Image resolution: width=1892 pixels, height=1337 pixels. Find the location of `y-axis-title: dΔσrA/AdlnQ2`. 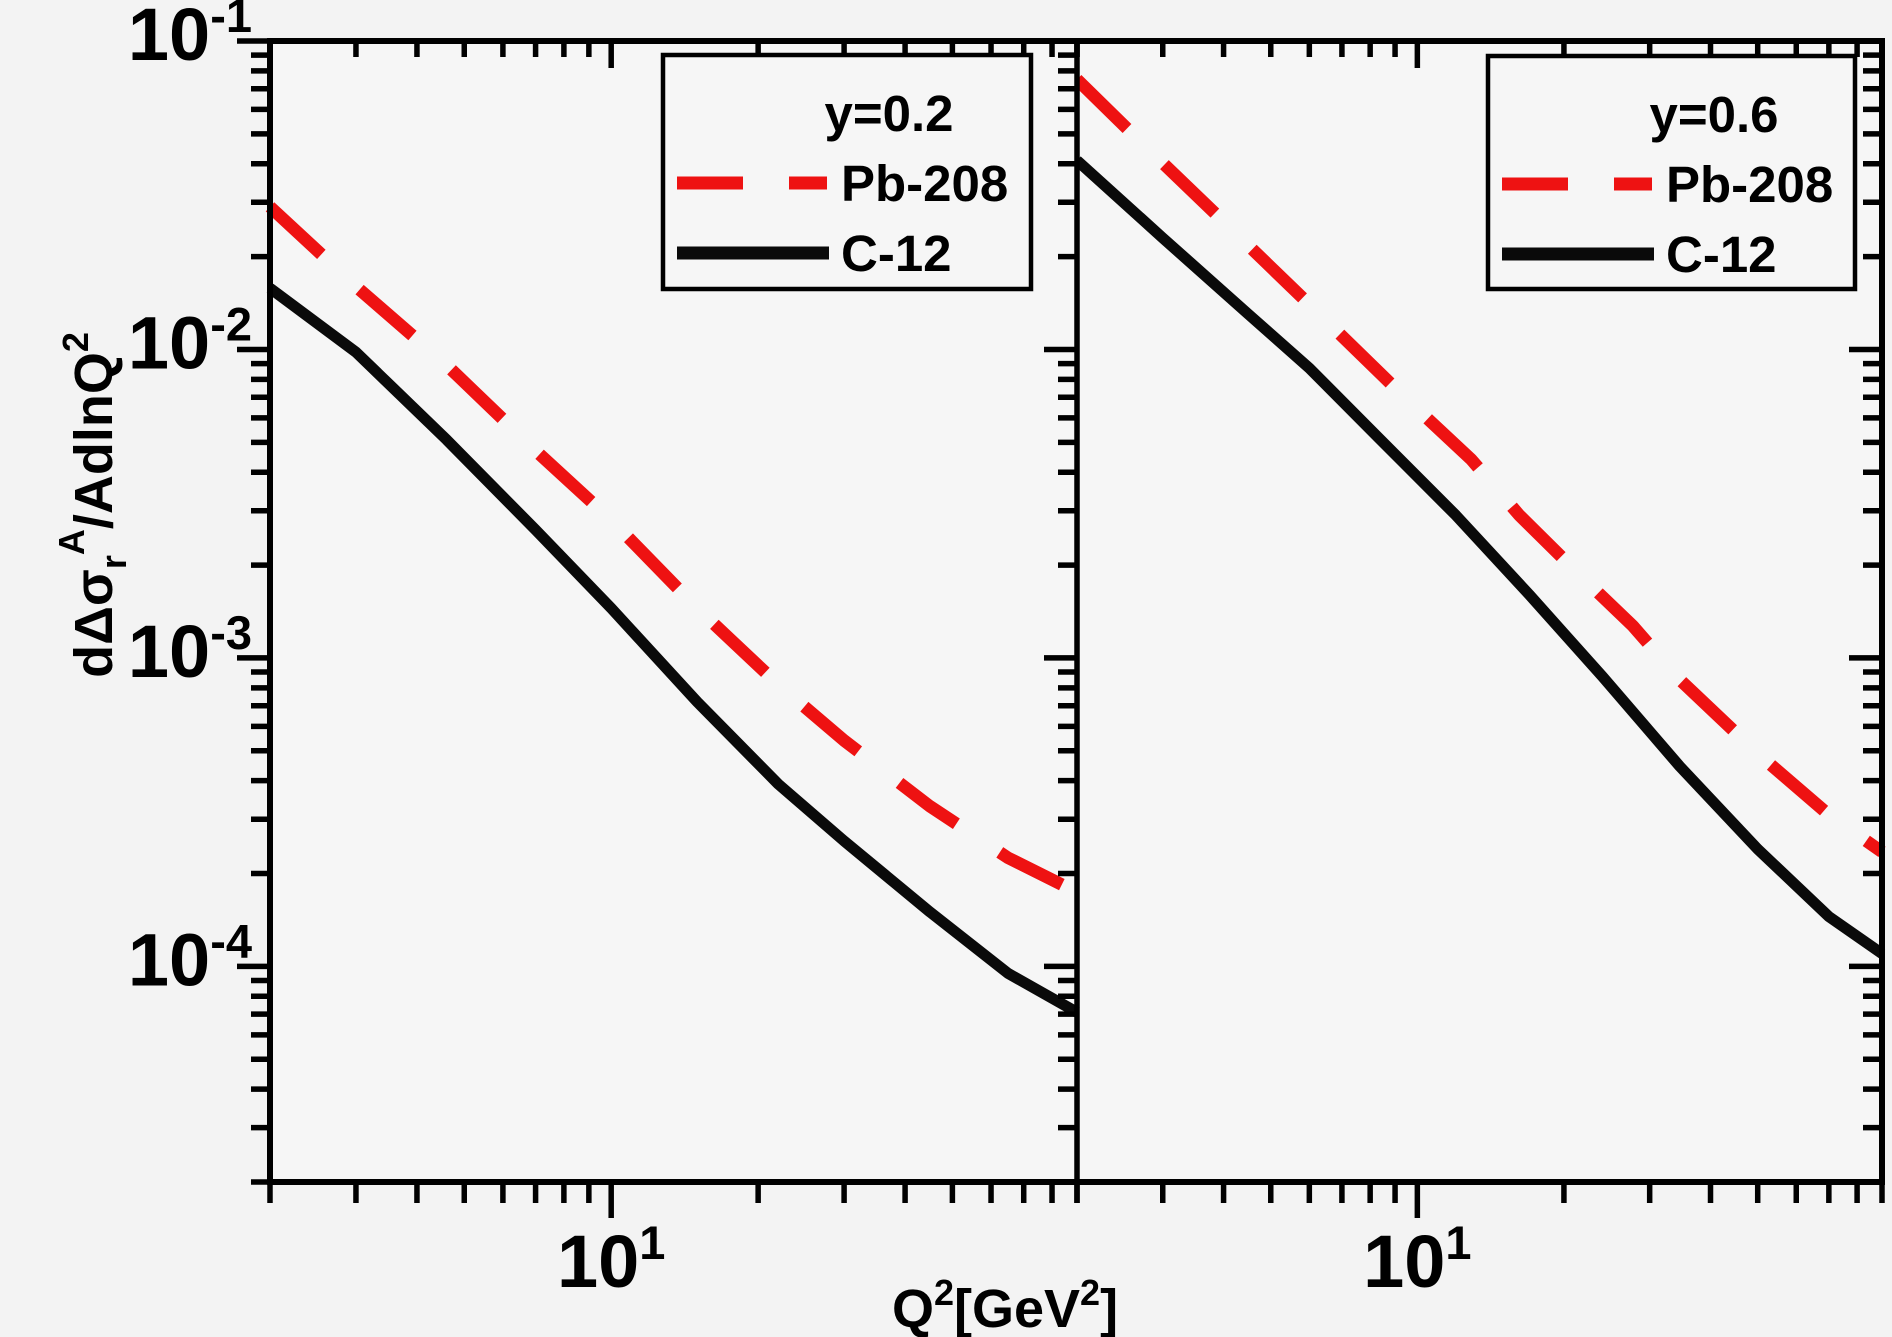

y-axis-title: dΔσrA/AdlnQ2 is located at coordinates (92, 505).